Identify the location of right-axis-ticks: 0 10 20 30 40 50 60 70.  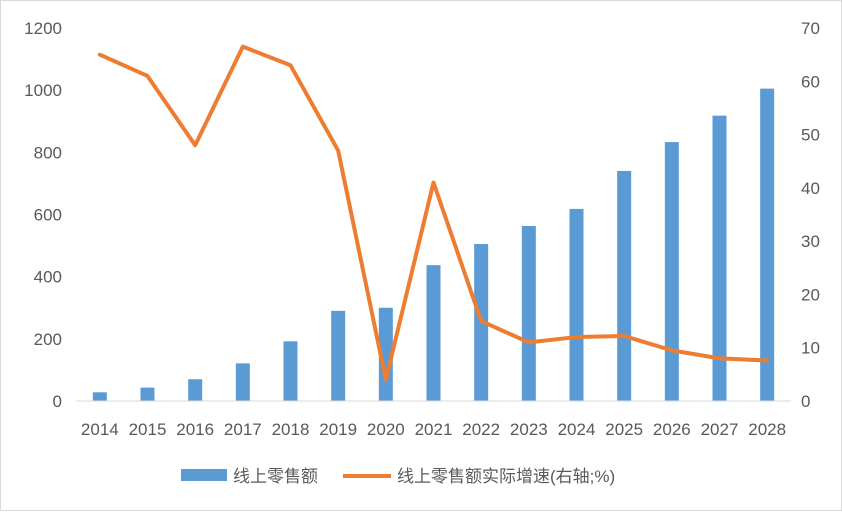
(810, 215).